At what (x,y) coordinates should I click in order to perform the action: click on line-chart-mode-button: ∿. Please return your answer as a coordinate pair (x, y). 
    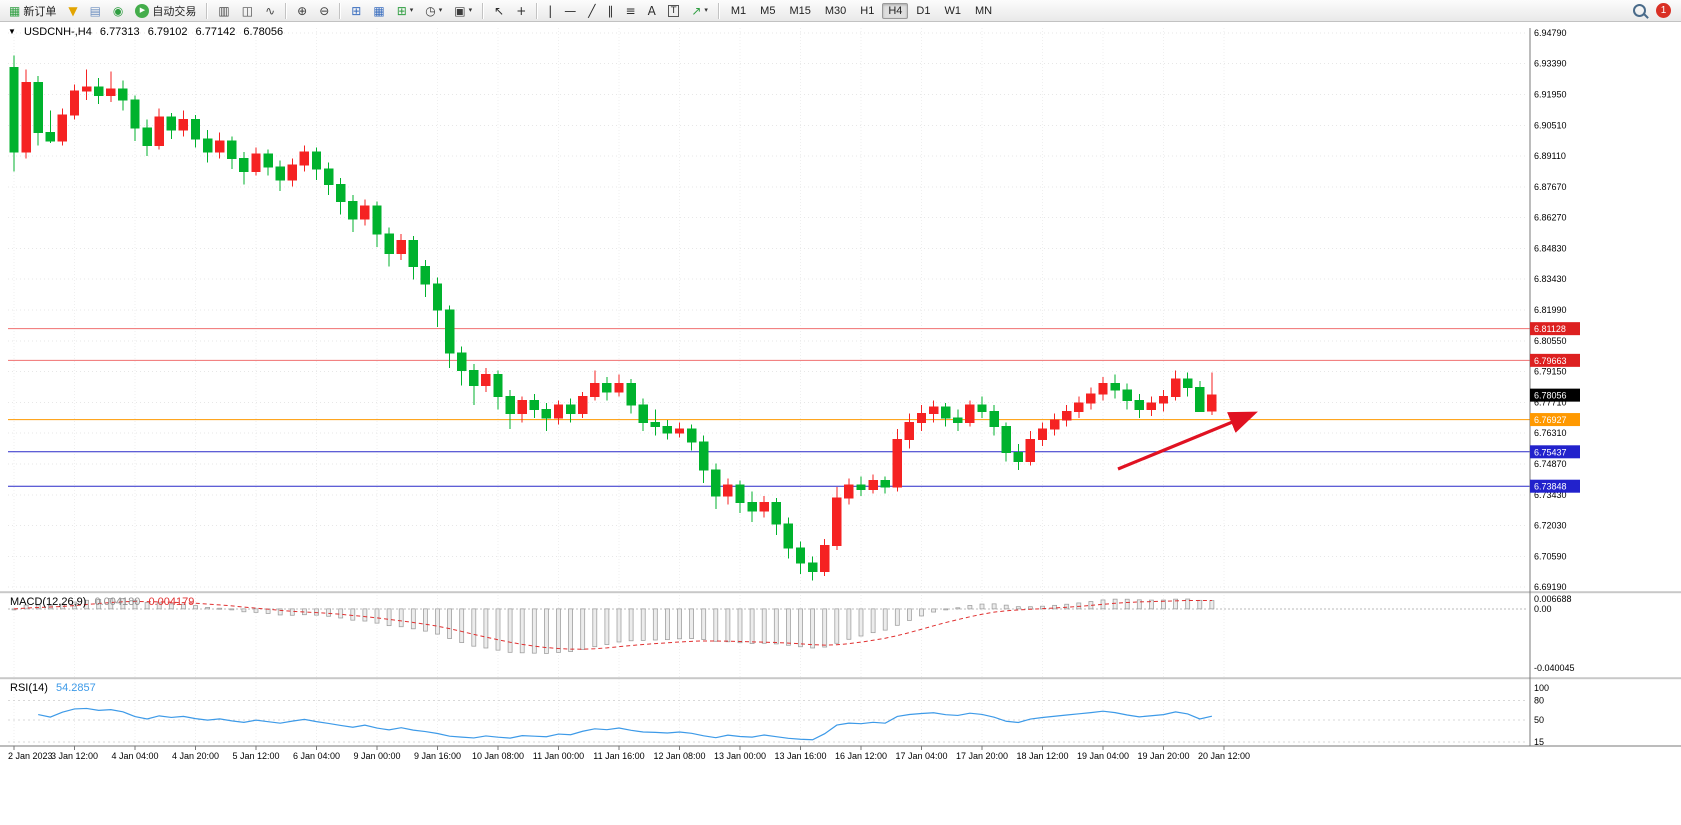
    Looking at the image, I should click on (270, 11).